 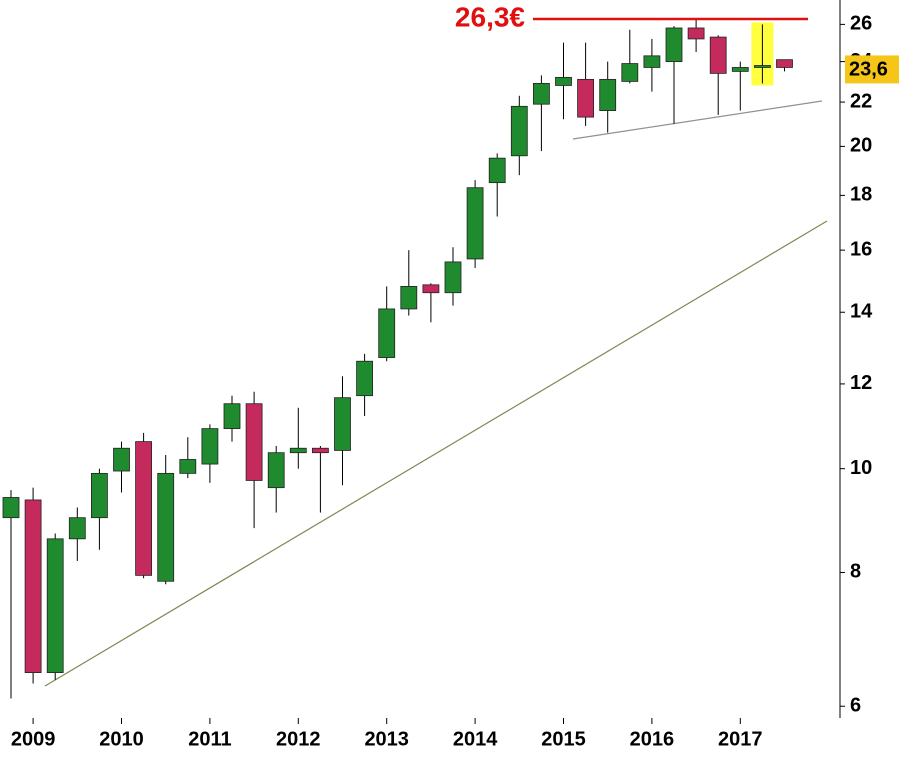 I want to click on y-tick-label: 26, so click(x=861, y=24).